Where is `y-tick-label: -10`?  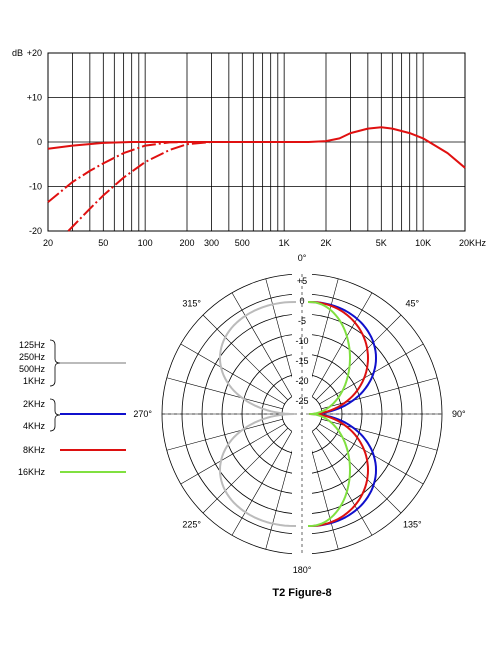 y-tick-label: -10 is located at coordinates (35, 187).